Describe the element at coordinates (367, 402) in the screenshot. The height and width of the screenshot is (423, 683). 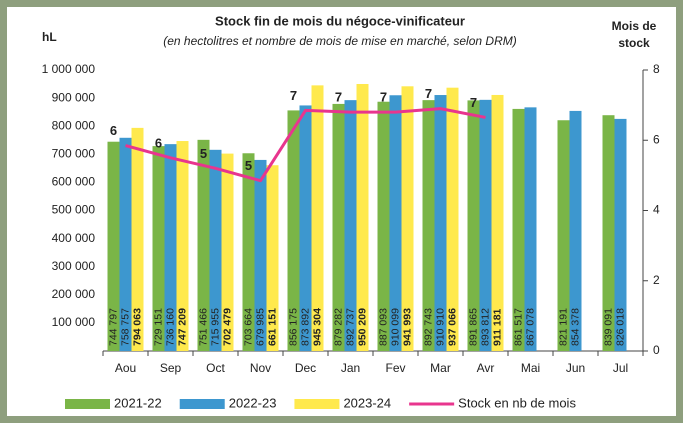
I see `legend-label: 2023-24` at that location.